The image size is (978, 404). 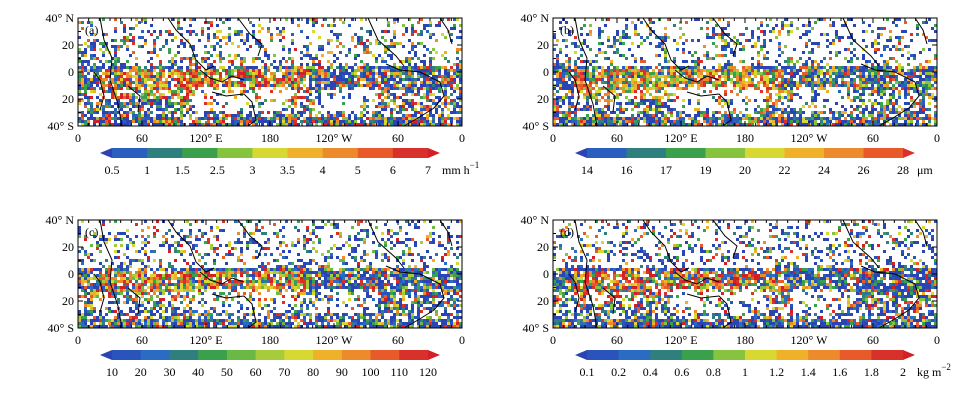 I want to click on panel-tag: (c), so click(x=91, y=232).